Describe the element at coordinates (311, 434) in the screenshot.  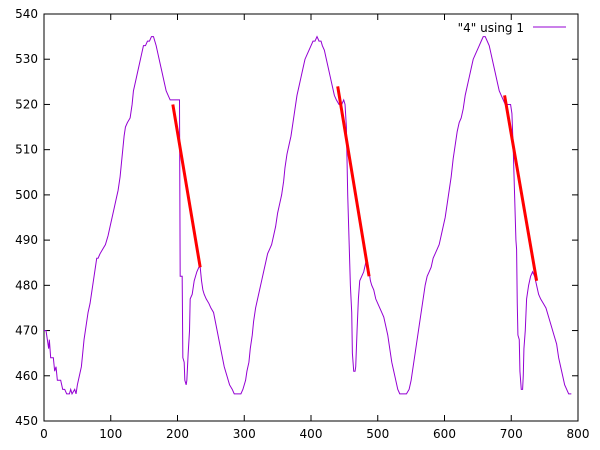
I see `x-tick-label: 400` at that location.